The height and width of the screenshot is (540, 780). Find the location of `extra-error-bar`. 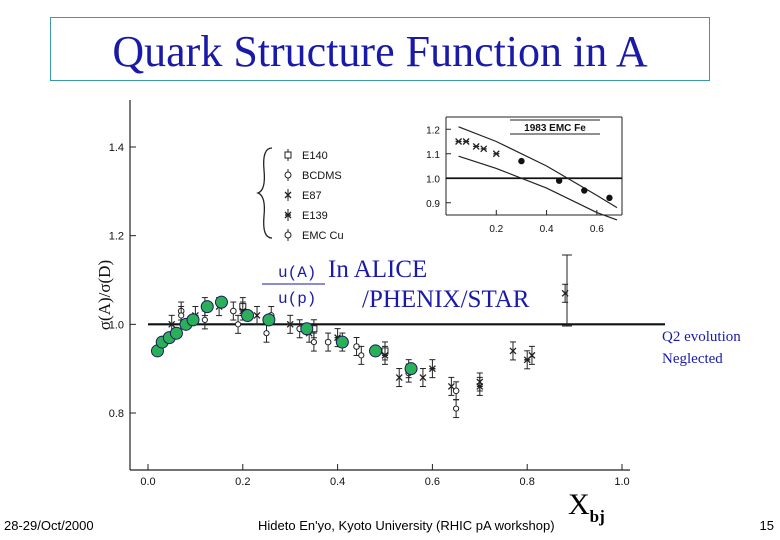

extra-error-bar is located at coordinates (567, 290).